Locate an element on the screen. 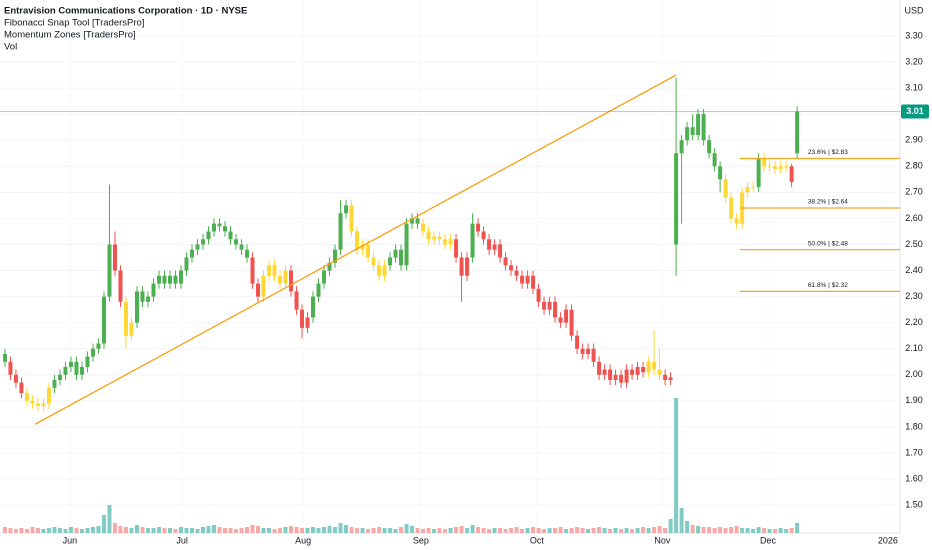 The image size is (932, 550). currency-label: USD is located at coordinates (914, 10).